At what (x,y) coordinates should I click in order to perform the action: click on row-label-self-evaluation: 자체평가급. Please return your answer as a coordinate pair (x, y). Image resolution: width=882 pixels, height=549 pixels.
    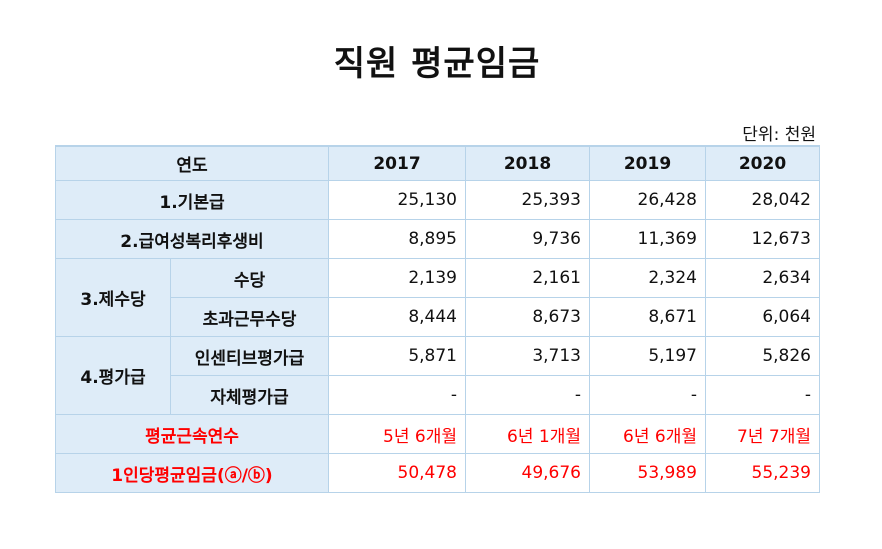
    Looking at the image, I should click on (249, 395).